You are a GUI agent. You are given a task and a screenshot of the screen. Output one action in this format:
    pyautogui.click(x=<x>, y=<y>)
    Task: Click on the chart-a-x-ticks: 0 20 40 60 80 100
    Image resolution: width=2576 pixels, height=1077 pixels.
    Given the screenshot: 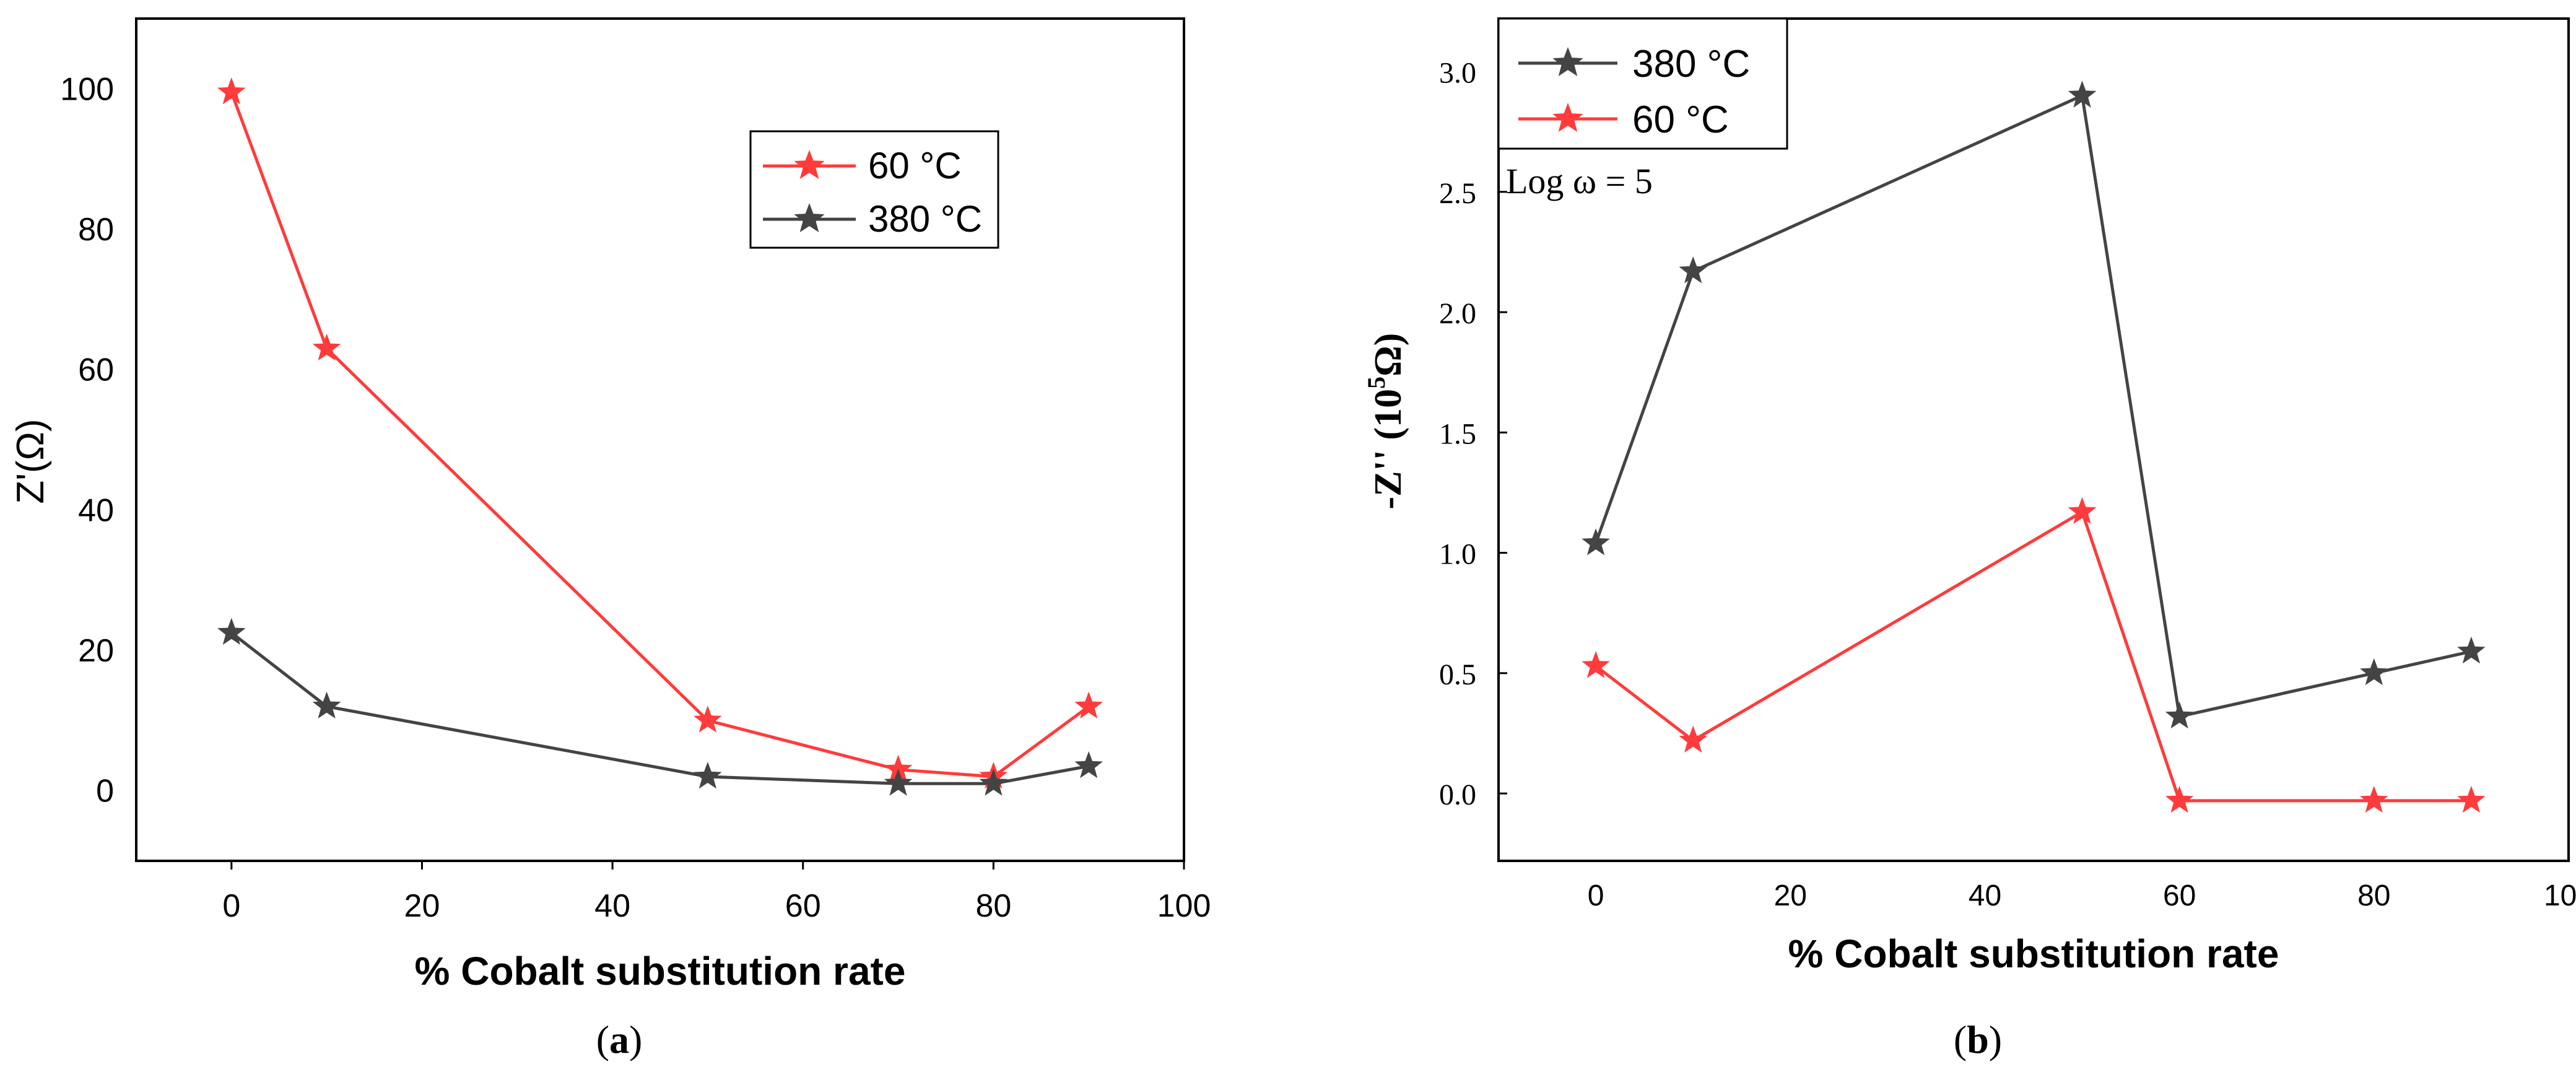 What is the action you would take?
    pyautogui.click(x=716, y=892)
    